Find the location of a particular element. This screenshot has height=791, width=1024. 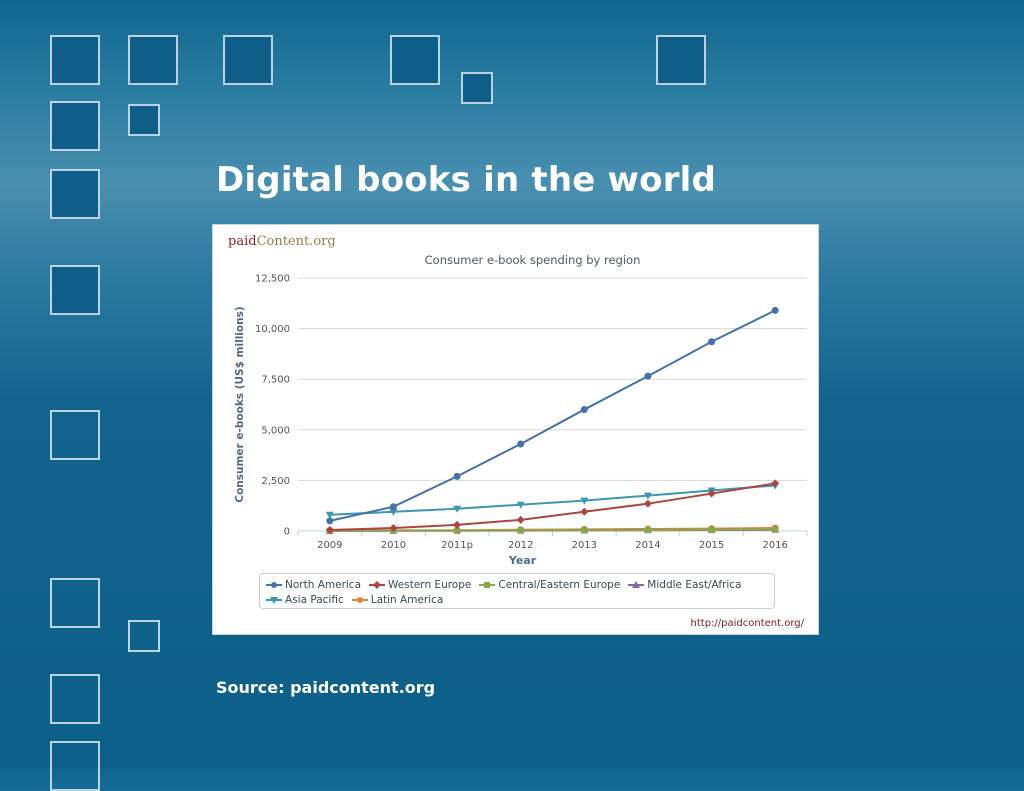

legend-item: Central/Eastern Europe is located at coordinates (549, 585).